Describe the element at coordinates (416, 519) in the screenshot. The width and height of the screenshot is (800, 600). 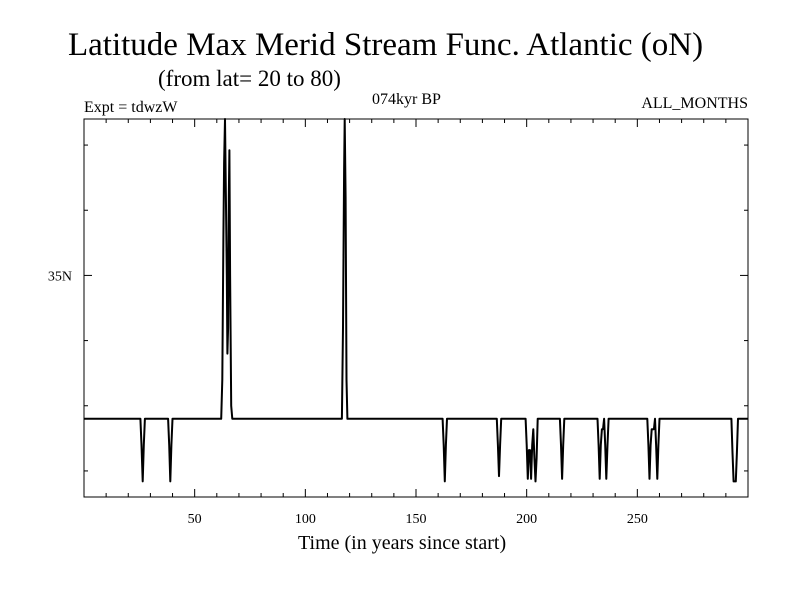
I see `x-tick-label: 150` at that location.